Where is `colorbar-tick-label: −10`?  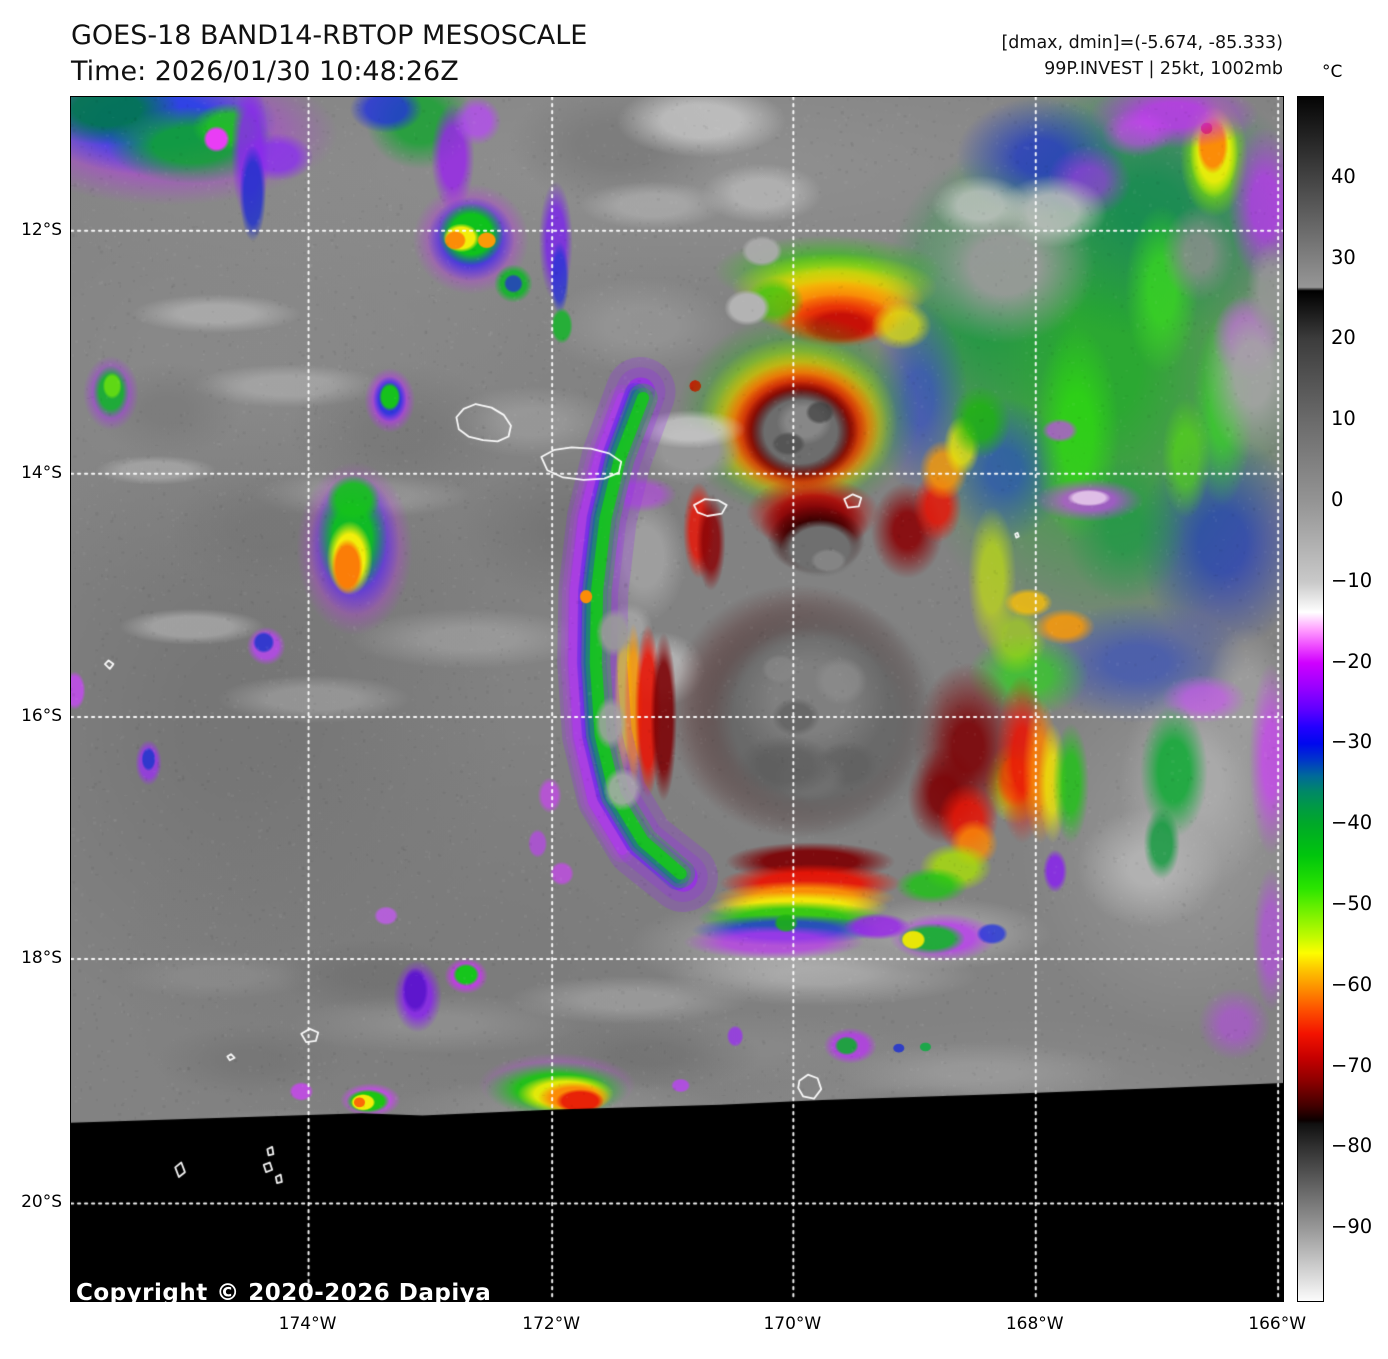 colorbar-tick-label: −10 is located at coordinates (1352, 580).